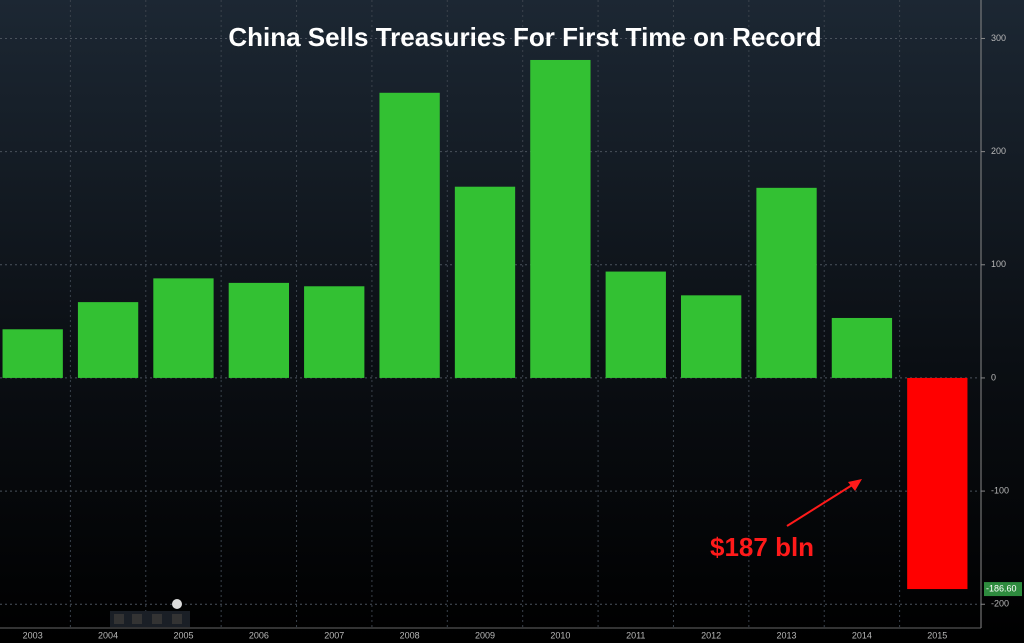  What do you see at coordinates (822, 504) in the screenshot?
I see `annotation-arrow` at bounding box center [822, 504].